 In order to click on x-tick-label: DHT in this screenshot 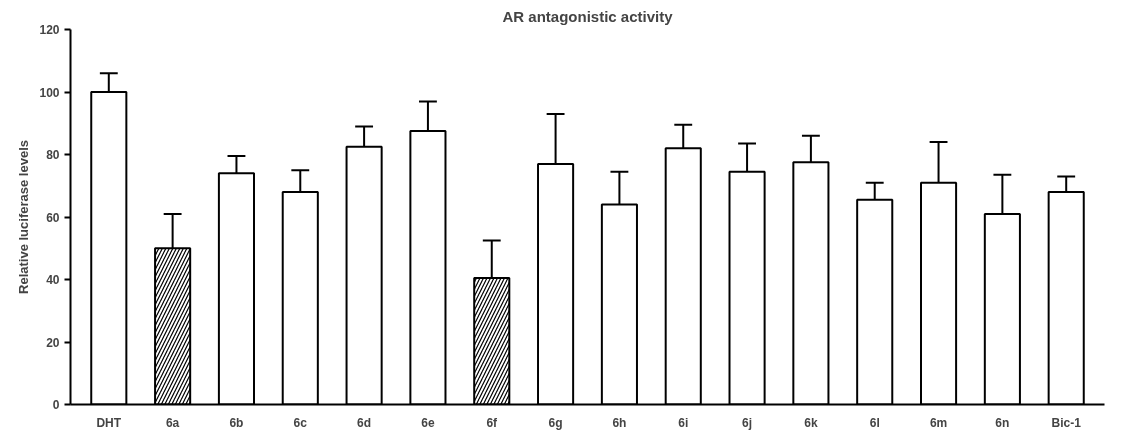, I will do `click(109, 422)`.